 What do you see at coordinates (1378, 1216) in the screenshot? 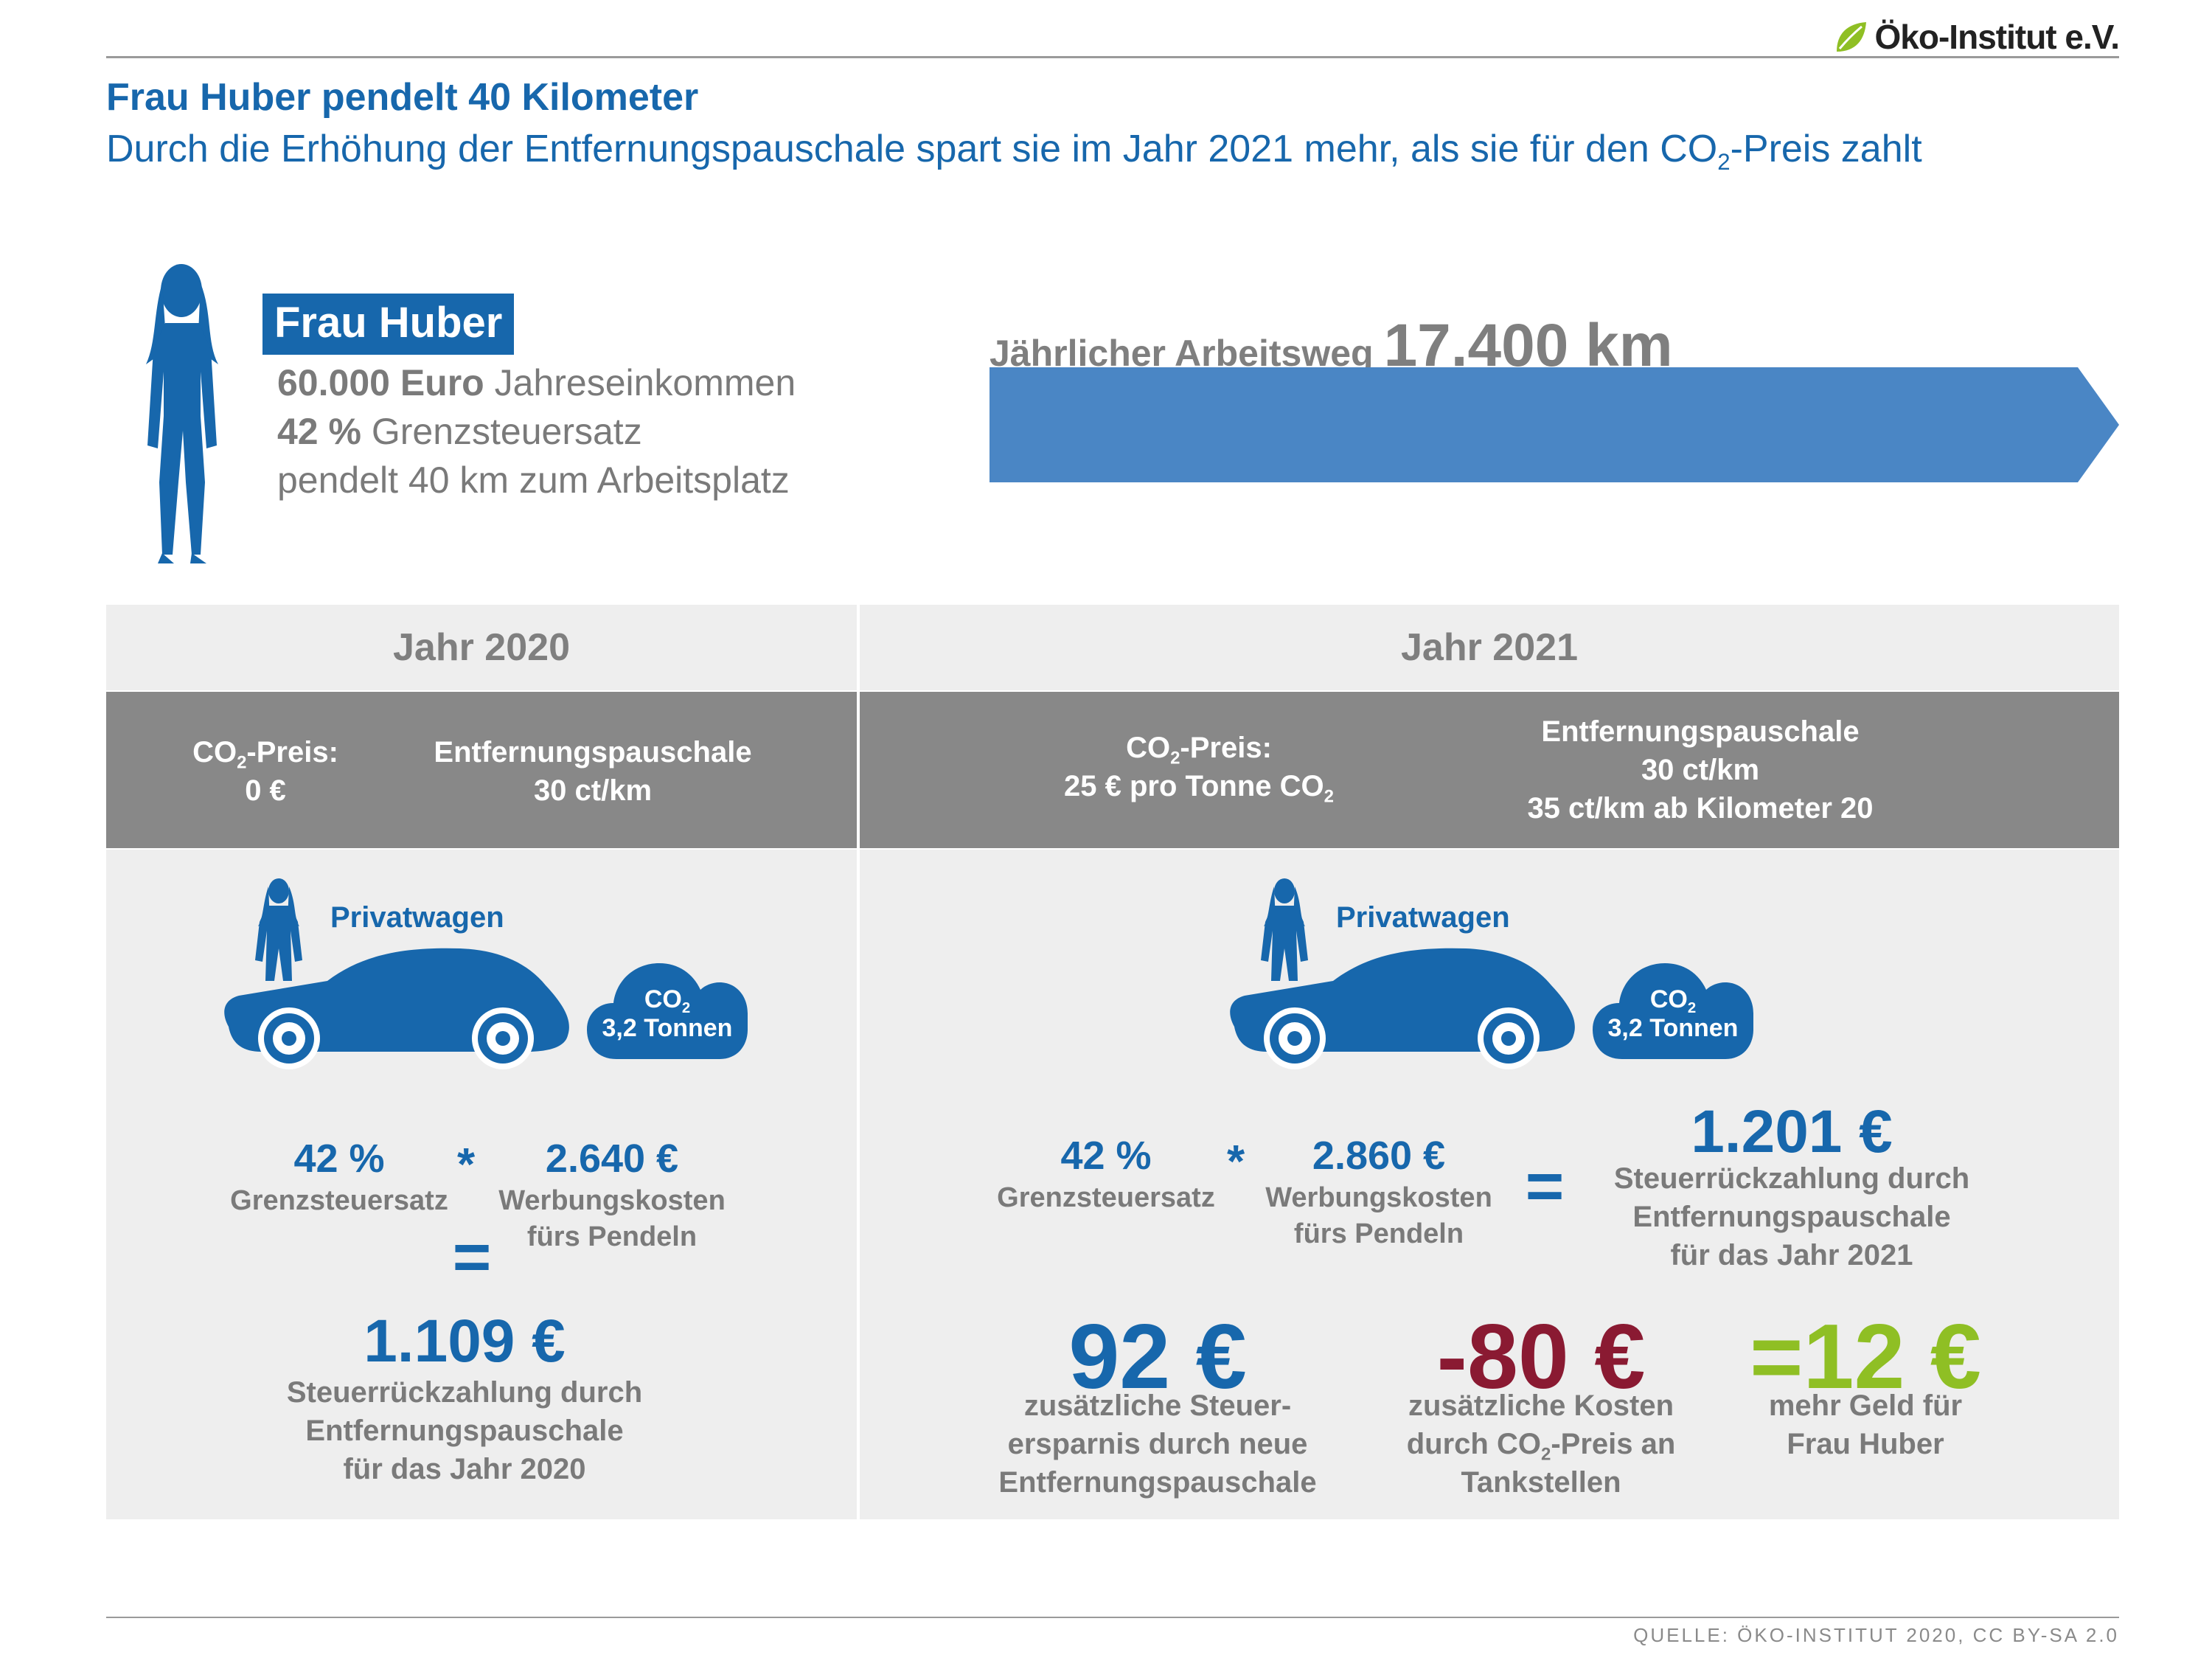
I see `costs-label-2021: Werbungskosten fürs Pendeln` at bounding box center [1378, 1216].